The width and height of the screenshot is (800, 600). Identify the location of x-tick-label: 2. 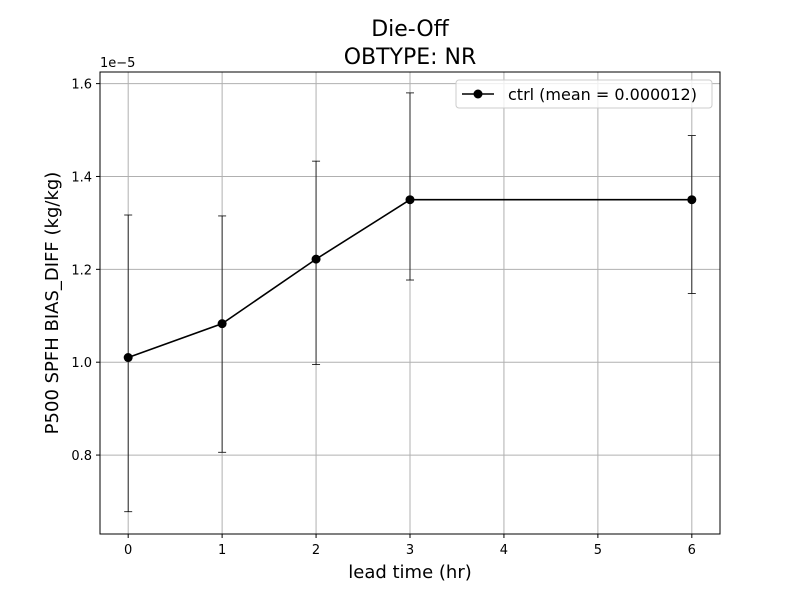
(316, 550).